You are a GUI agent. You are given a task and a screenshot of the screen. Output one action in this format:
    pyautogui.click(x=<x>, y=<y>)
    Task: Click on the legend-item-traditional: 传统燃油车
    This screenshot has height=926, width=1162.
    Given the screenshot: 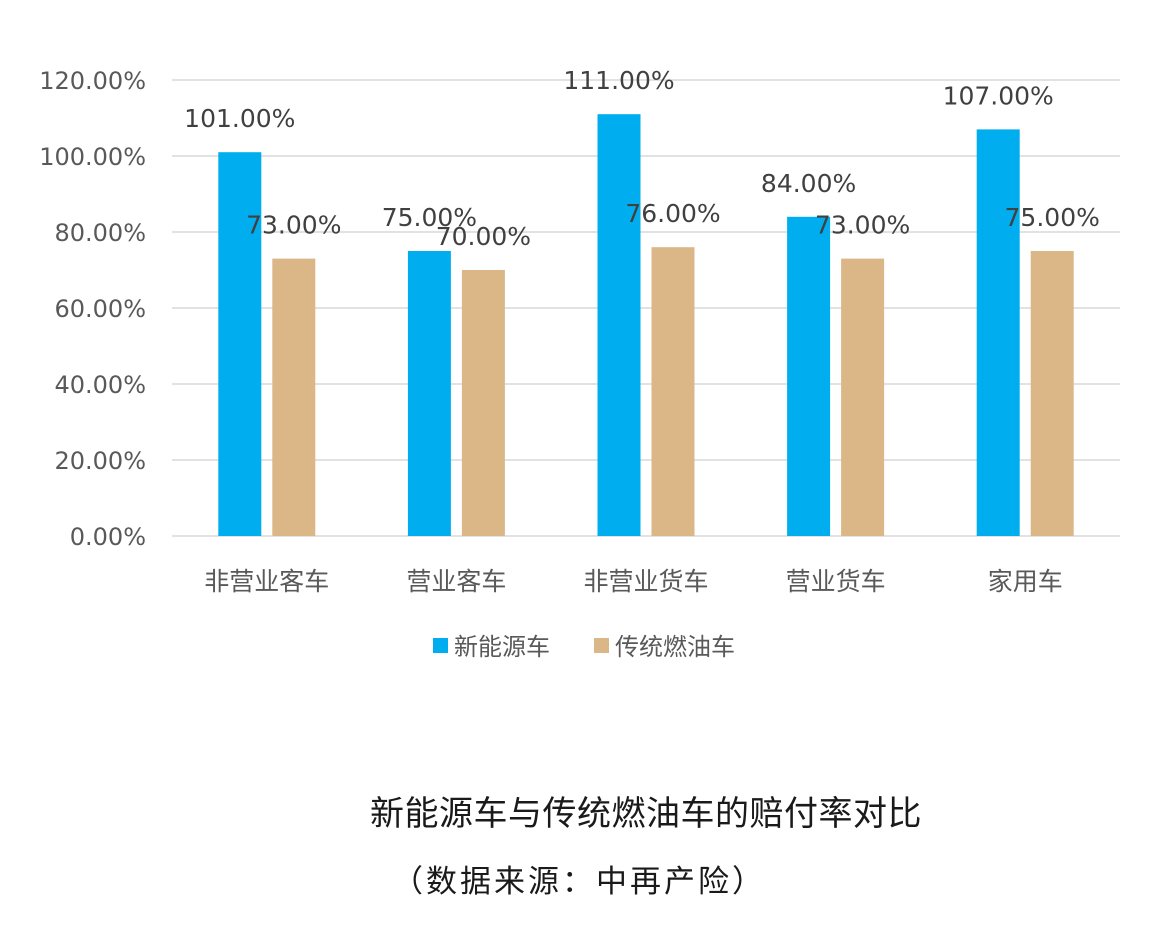 What is the action you would take?
    pyautogui.click(x=664, y=647)
    